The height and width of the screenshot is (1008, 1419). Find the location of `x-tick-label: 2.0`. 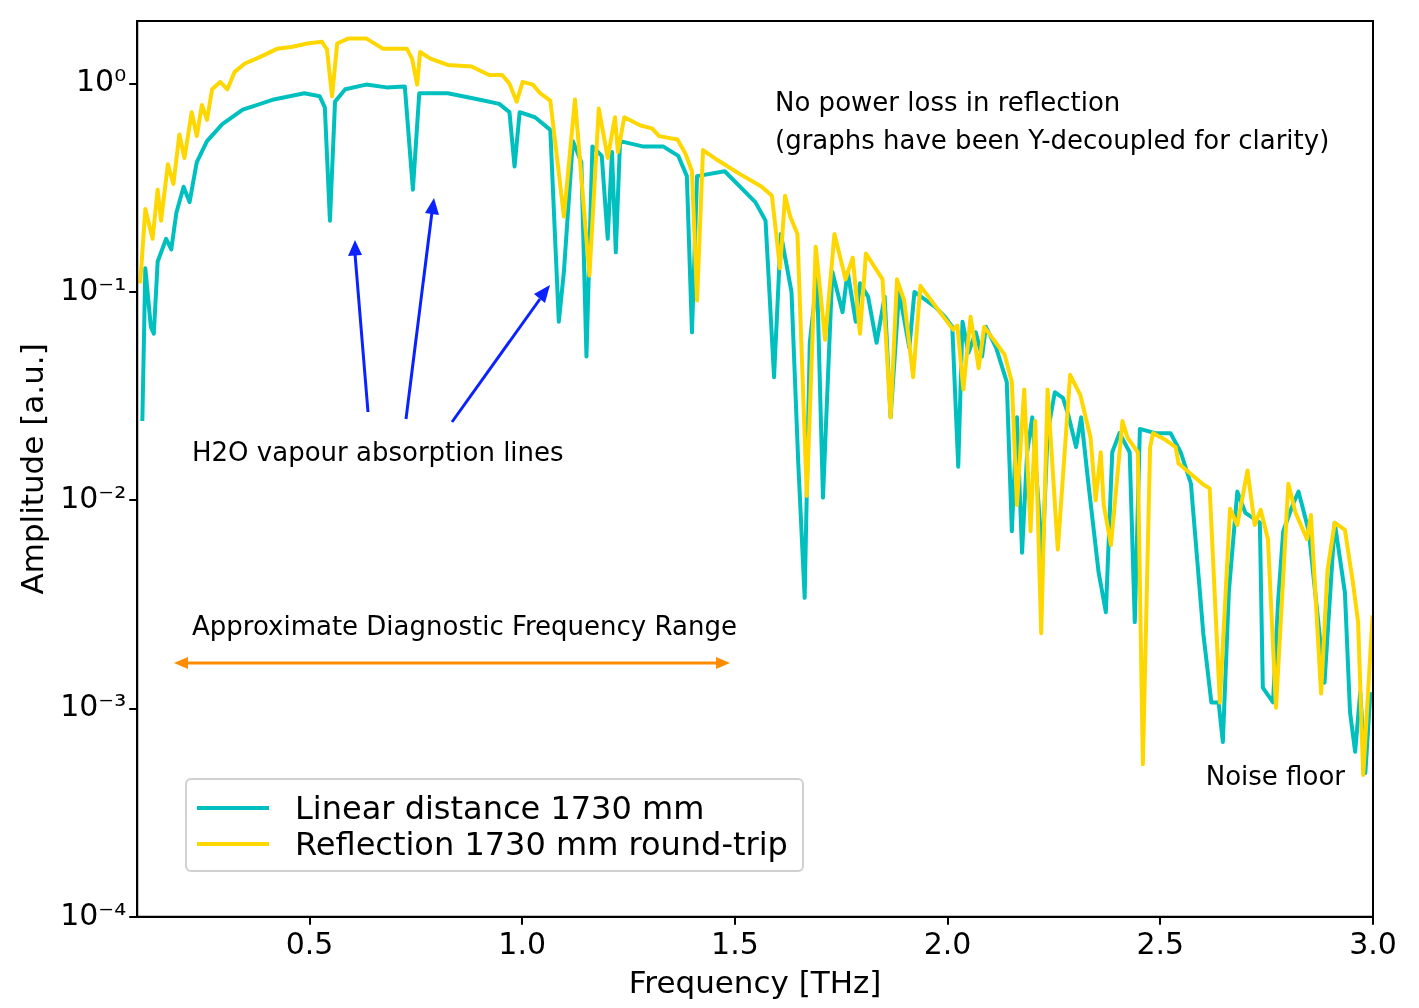

x-tick-label: 2.0 is located at coordinates (947, 943).